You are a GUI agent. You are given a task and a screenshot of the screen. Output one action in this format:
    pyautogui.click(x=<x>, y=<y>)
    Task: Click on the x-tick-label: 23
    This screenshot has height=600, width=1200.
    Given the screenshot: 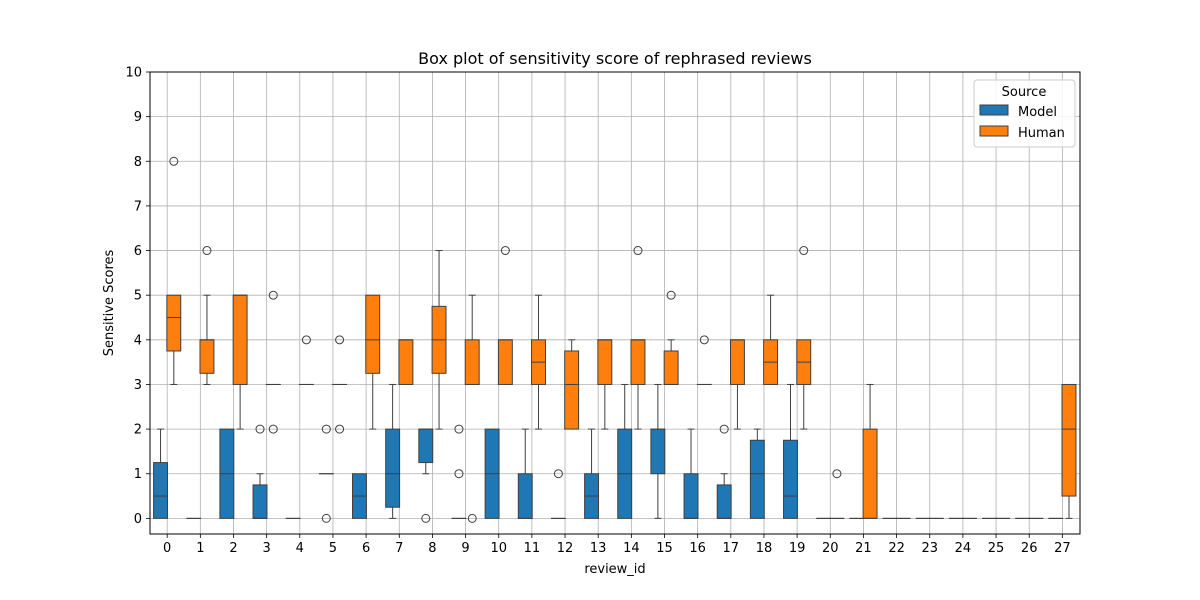 What is the action you would take?
    pyautogui.click(x=929, y=548)
    